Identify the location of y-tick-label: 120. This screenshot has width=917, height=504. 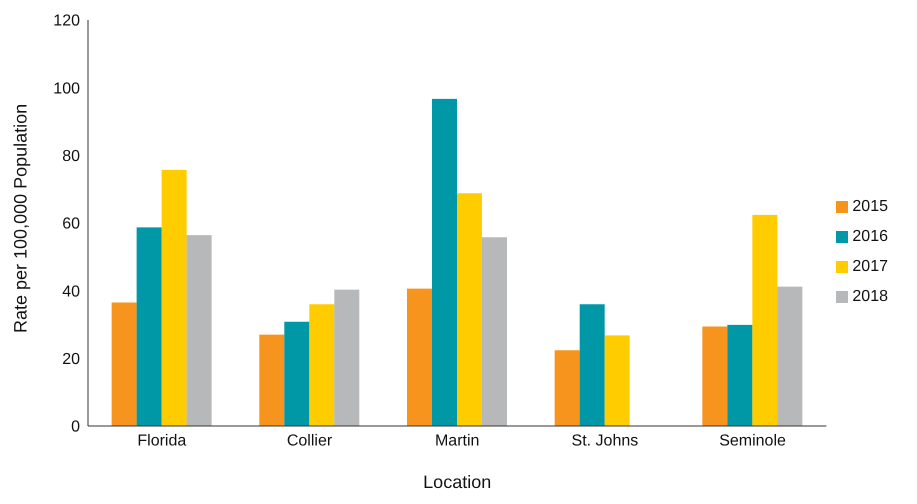
(66, 21).